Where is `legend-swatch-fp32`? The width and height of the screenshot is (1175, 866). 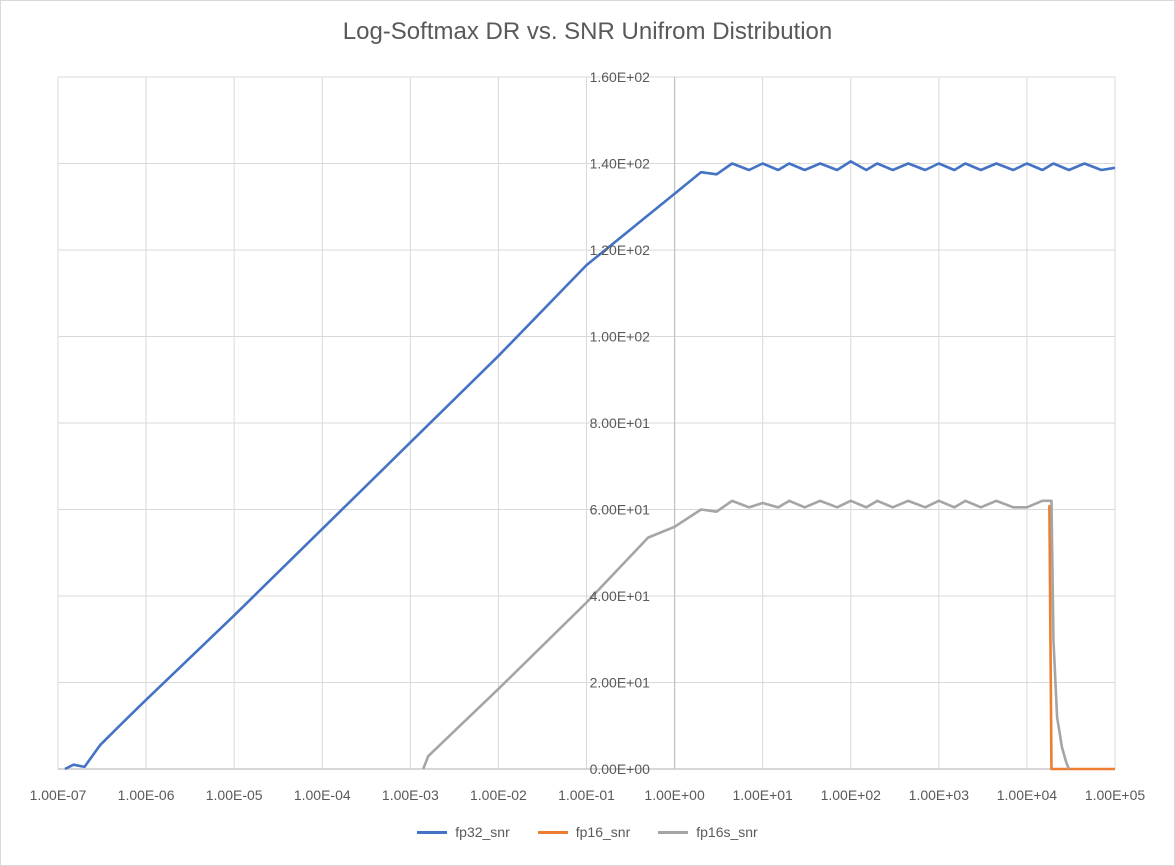
legend-swatch-fp32 is located at coordinates (432, 832).